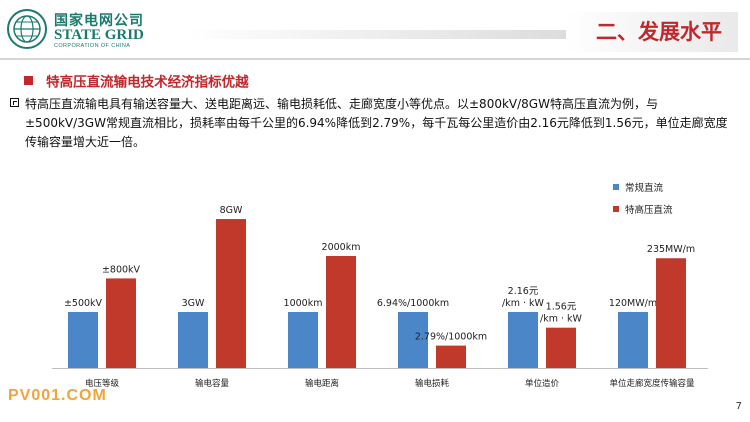 The image size is (750, 422). What do you see at coordinates (83, 303) in the screenshot?
I see `data-label: ±500kV` at bounding box center [83, 303].